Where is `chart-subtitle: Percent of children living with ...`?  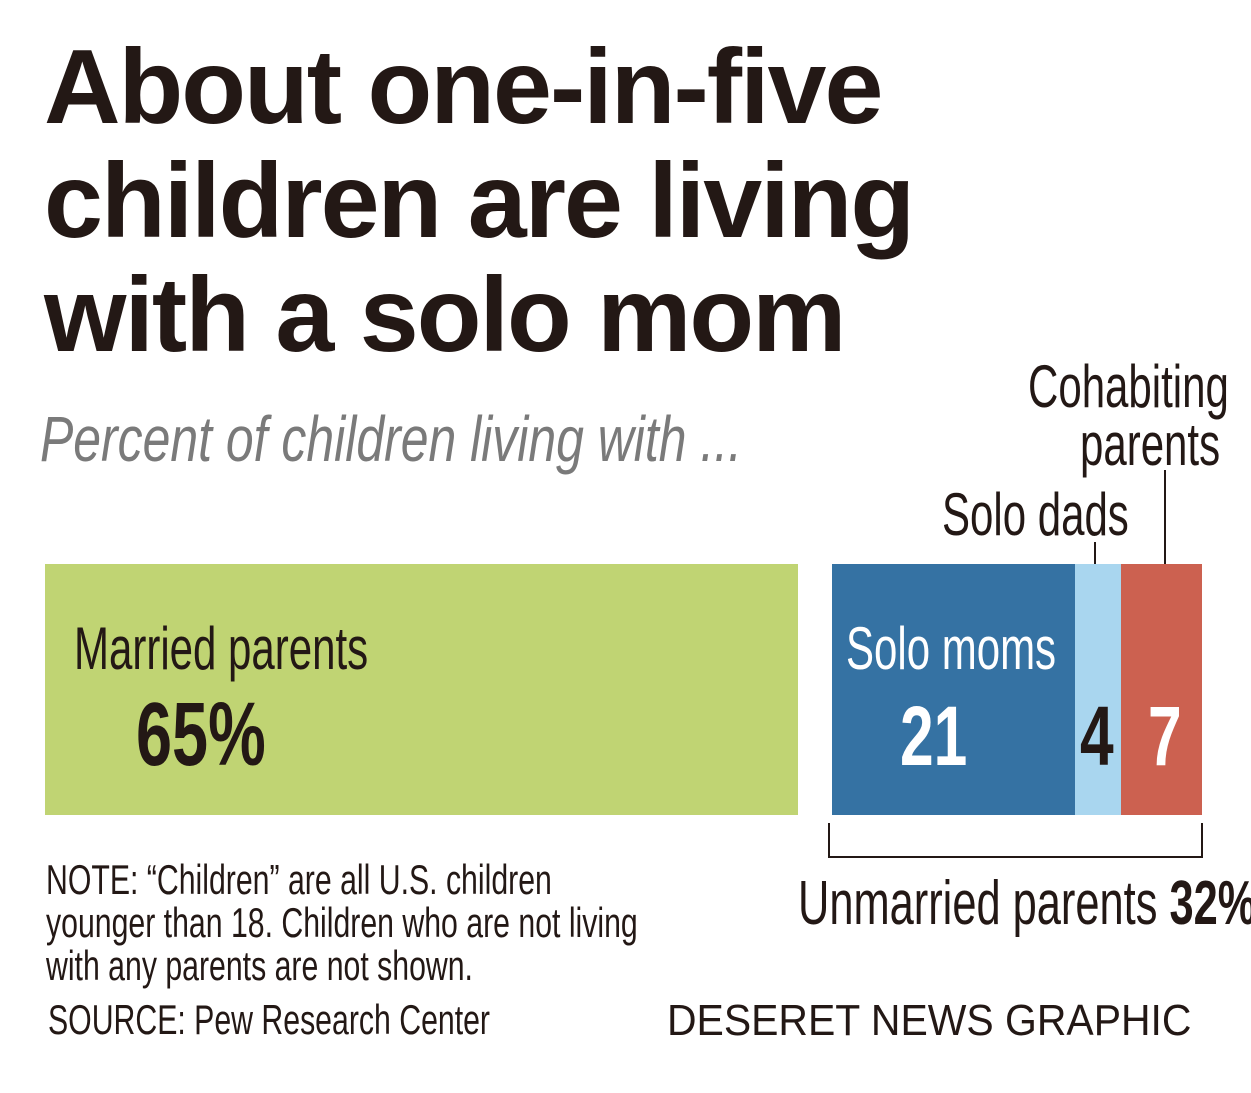 chart-subtitle: Percent of children living with ... is located at coordinates (391, 439).